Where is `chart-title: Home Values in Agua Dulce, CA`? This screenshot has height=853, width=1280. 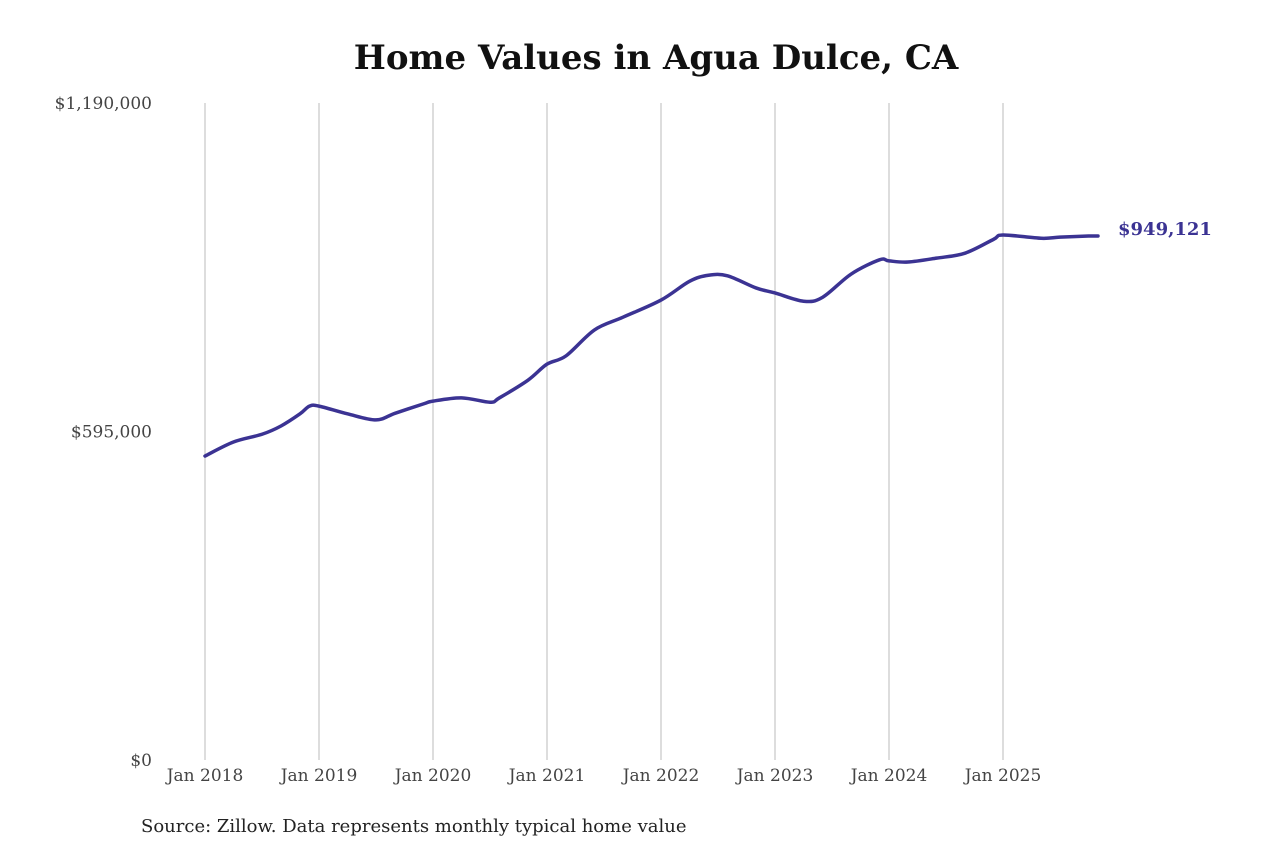 chart-title: Home Values in Agua Dulce, CA is located at coordinates (656, 58).